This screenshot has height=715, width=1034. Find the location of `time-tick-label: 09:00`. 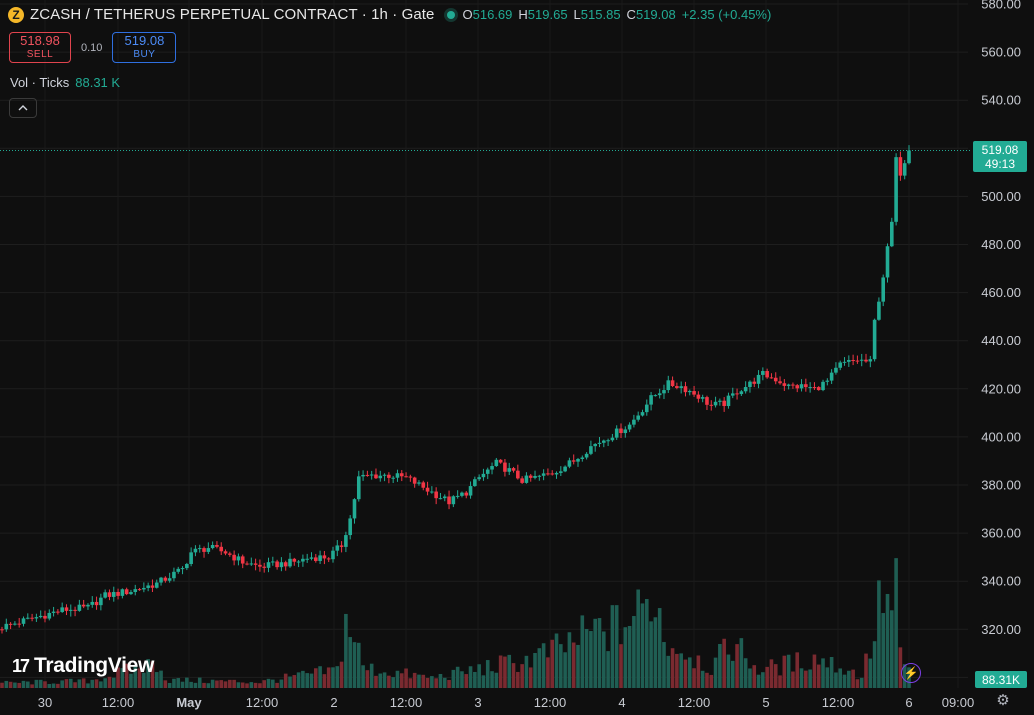

time-tick-label: 09:00 is located at coordinates (958, 702).